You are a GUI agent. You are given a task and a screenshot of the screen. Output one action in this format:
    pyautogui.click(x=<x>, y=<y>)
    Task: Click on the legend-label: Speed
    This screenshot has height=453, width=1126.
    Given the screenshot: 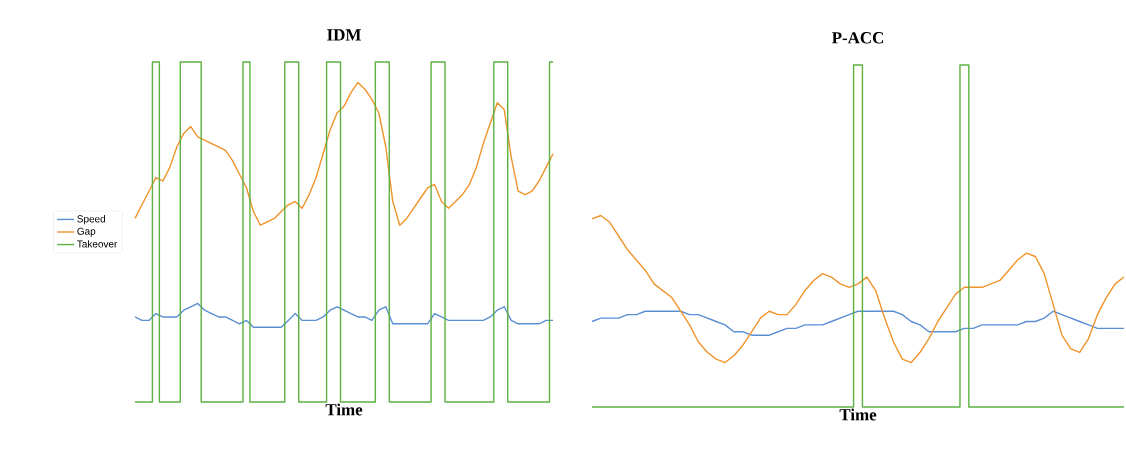 What is the action you would take?
    pyautogui.click(x=91, y=220)
    